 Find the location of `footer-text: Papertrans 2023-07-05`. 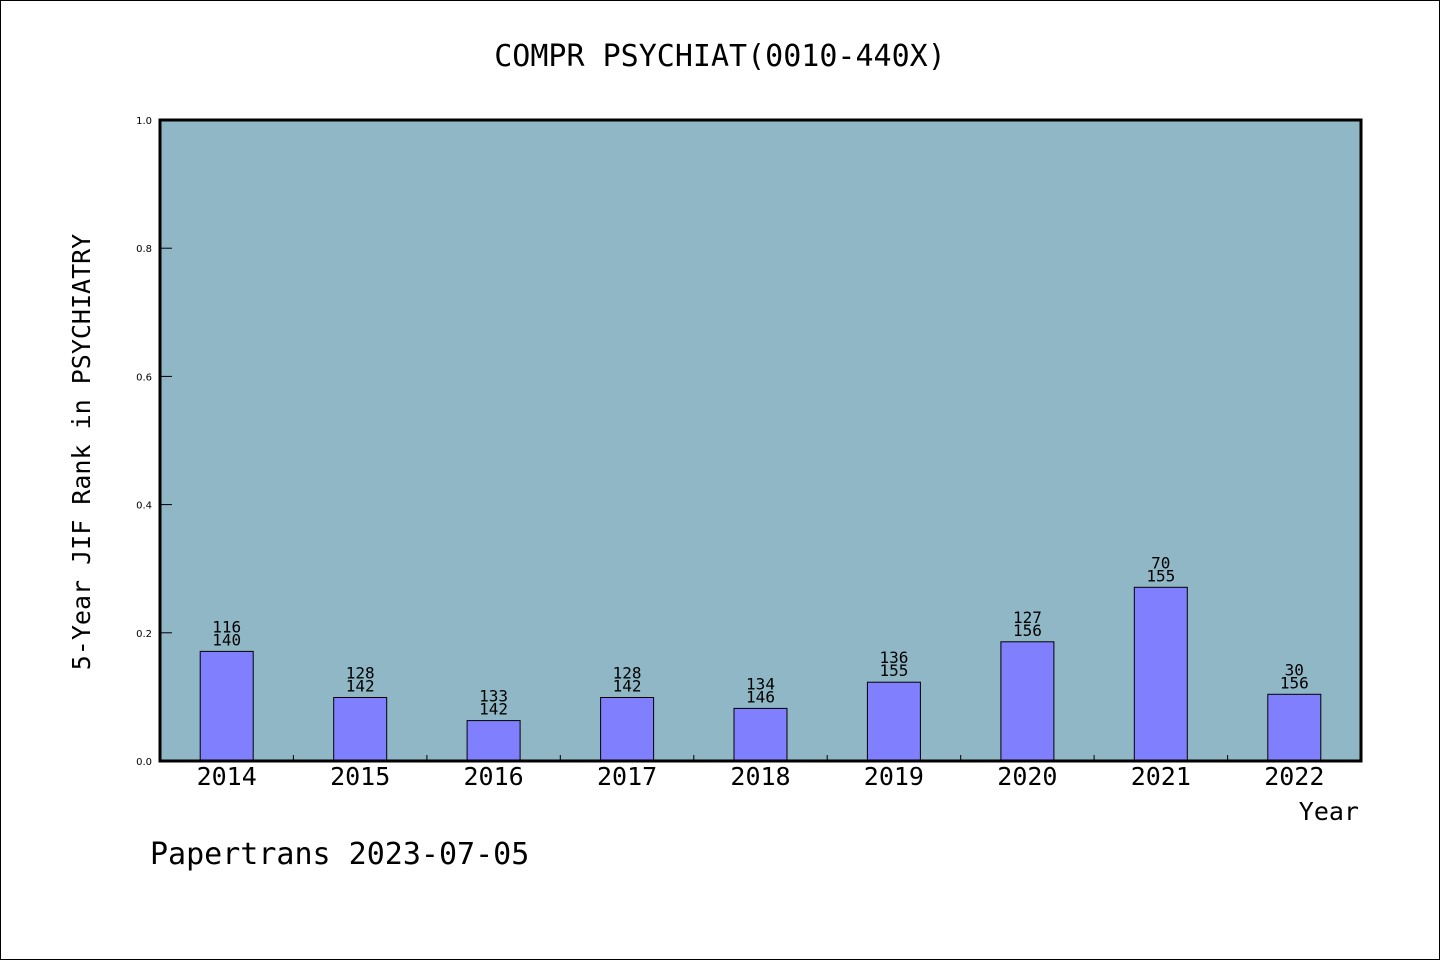

footer-text: Papertrans 2023-07-05 is located at coordinates (339, 854).